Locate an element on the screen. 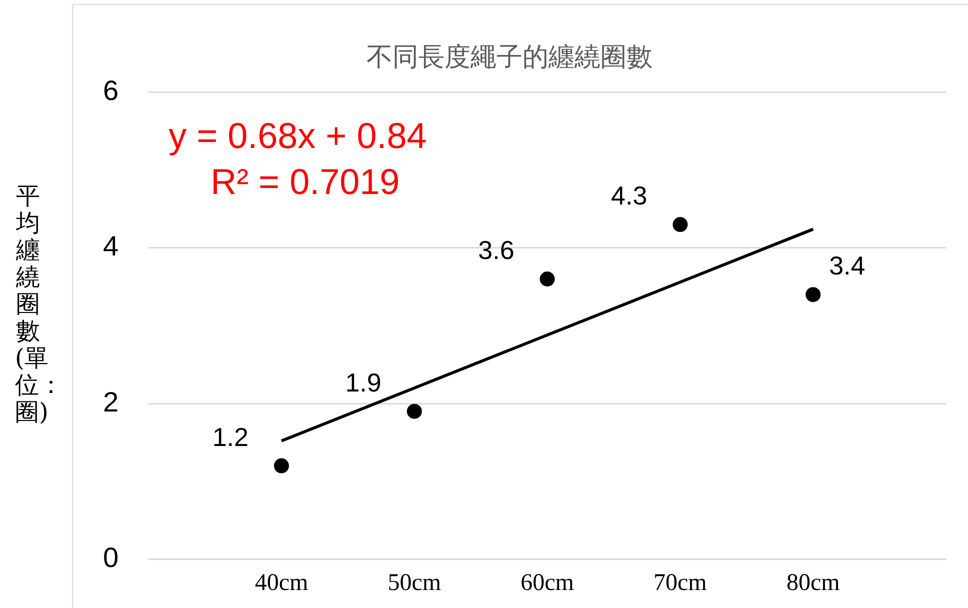 The width and height of the screenshot is (968, 608). annotation: R² = 0.7019 is located at coordinates (305, 181).